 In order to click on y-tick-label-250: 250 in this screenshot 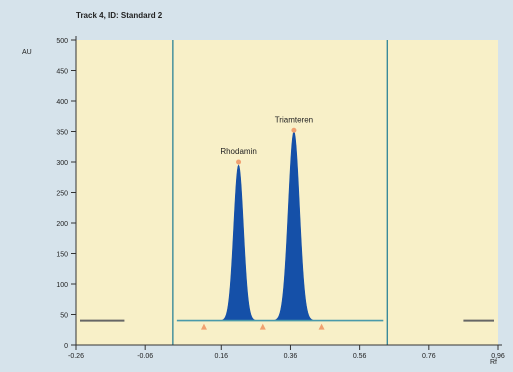, I will do `click(62, 194)`.